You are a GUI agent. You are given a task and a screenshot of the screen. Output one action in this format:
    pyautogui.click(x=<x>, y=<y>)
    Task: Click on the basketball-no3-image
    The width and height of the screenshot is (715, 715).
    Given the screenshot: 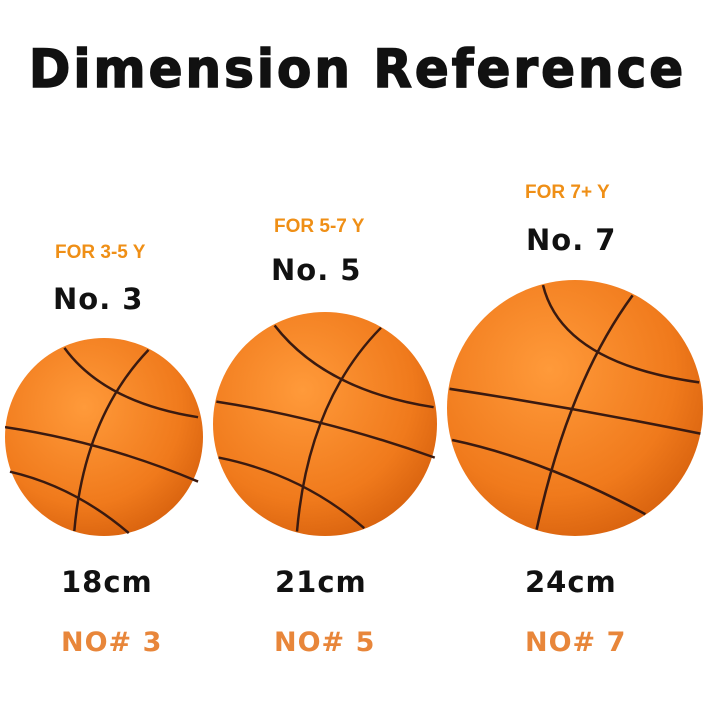 What is the action you would take?
    pyautogui.click(x=104, y=437)
    